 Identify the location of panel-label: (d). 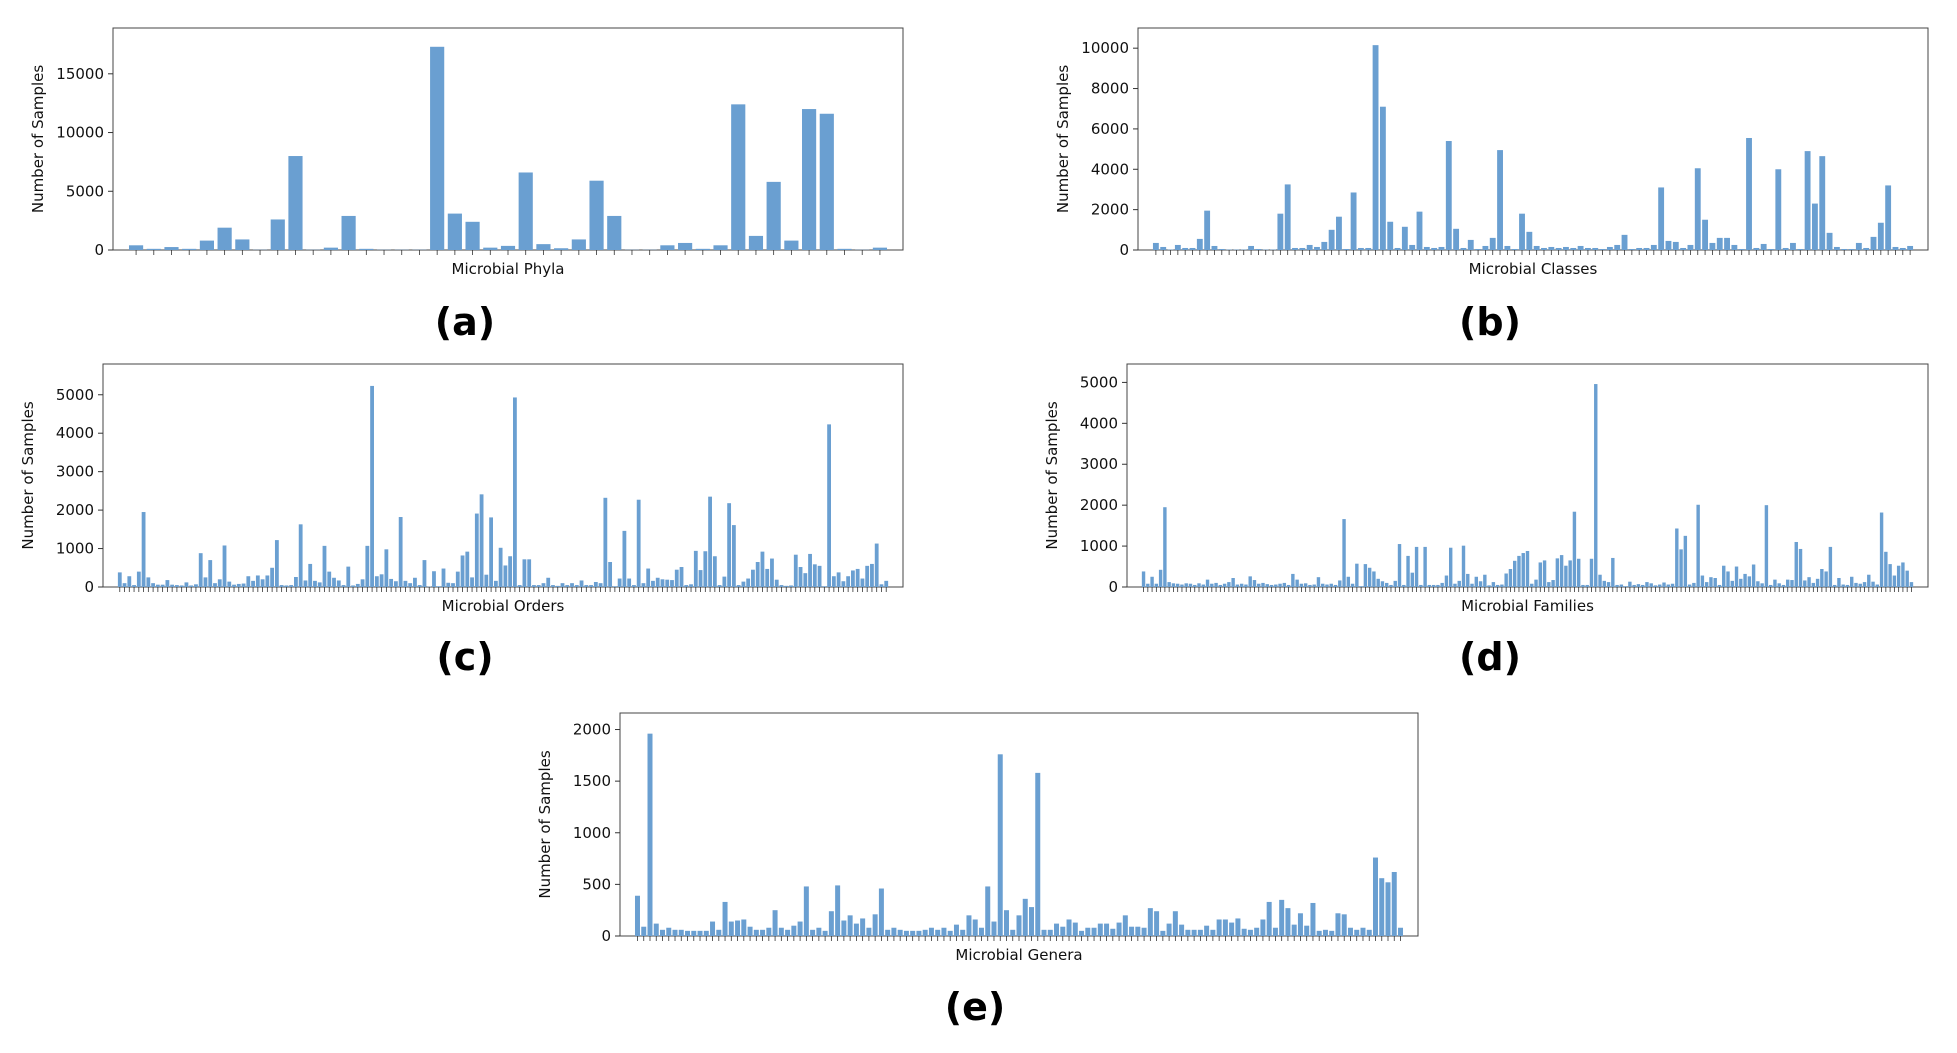
(1490, 657).